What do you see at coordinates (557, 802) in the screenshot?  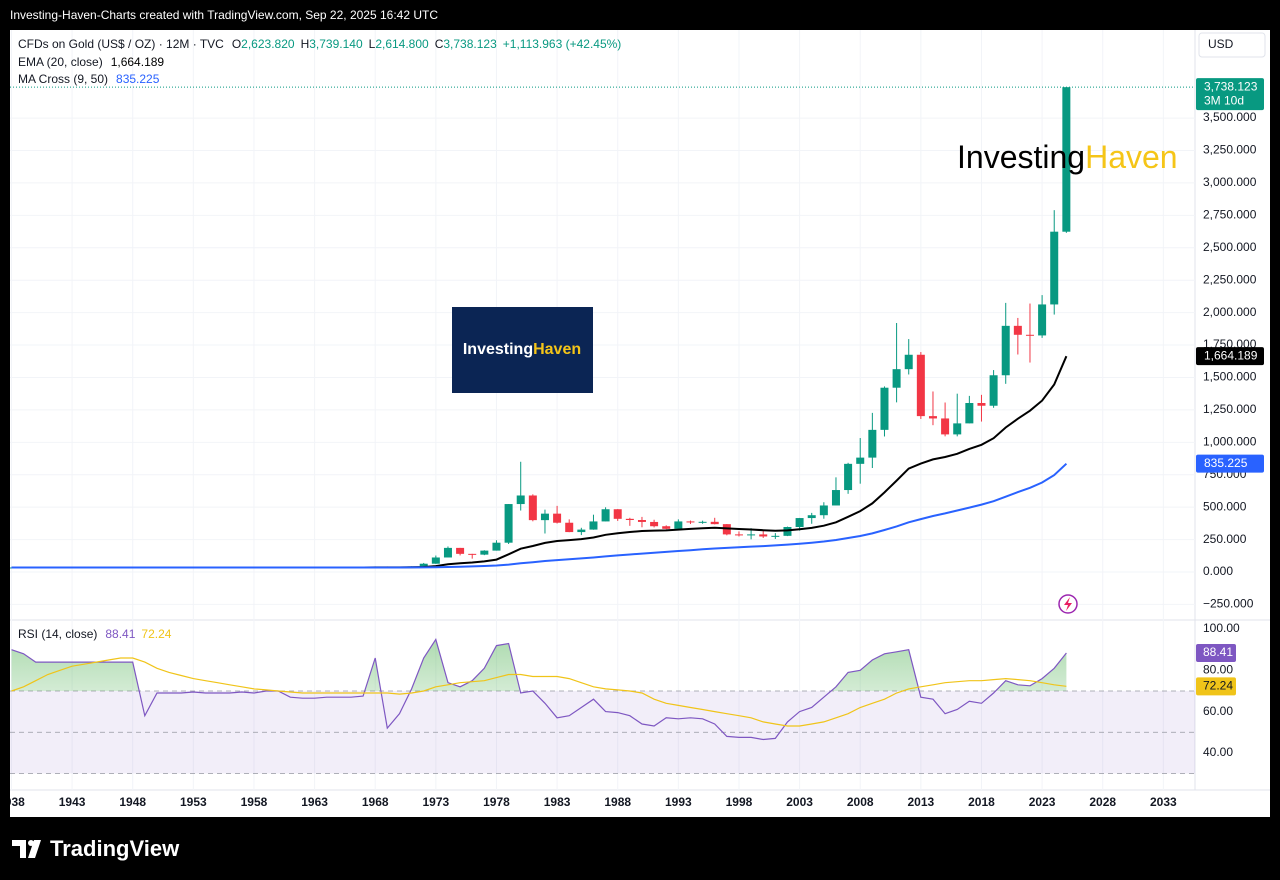 I see `x-tick-label: 1983` at bounding box center [557, 802].